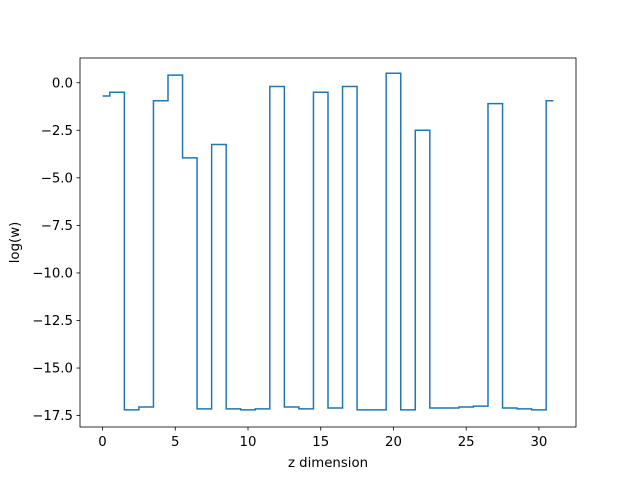  I want to click on x-tick-label: 15, so click(320, 442).